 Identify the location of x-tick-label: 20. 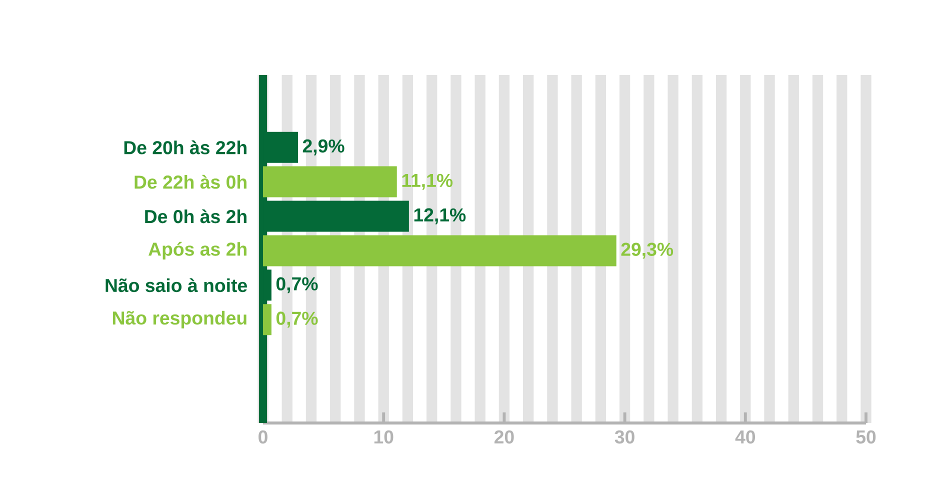
(504, 437).